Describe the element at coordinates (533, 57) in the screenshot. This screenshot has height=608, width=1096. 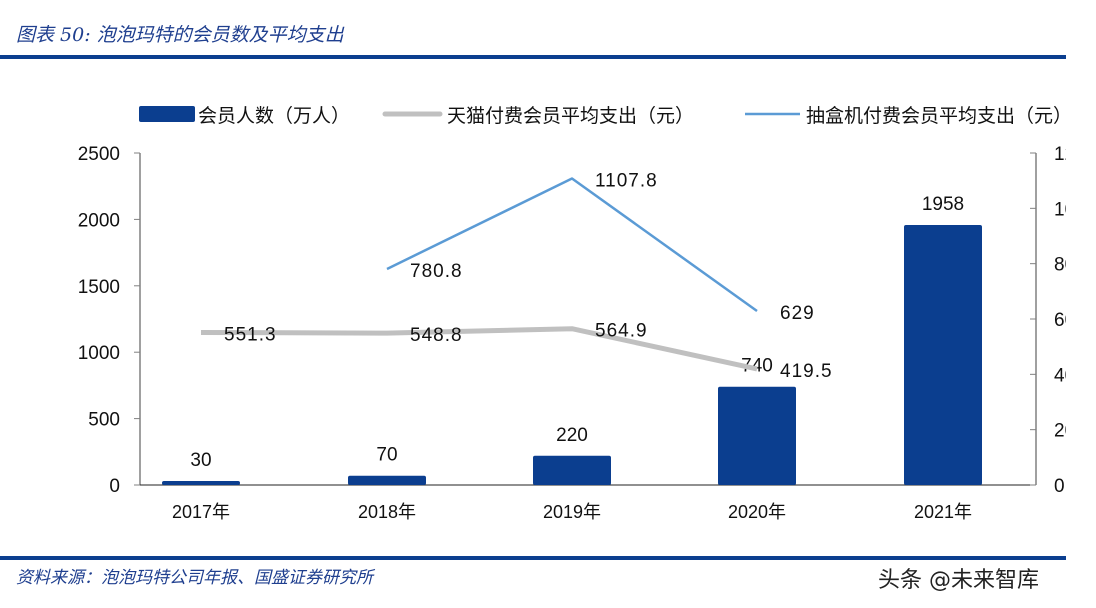
I see `title-rule` at that location.